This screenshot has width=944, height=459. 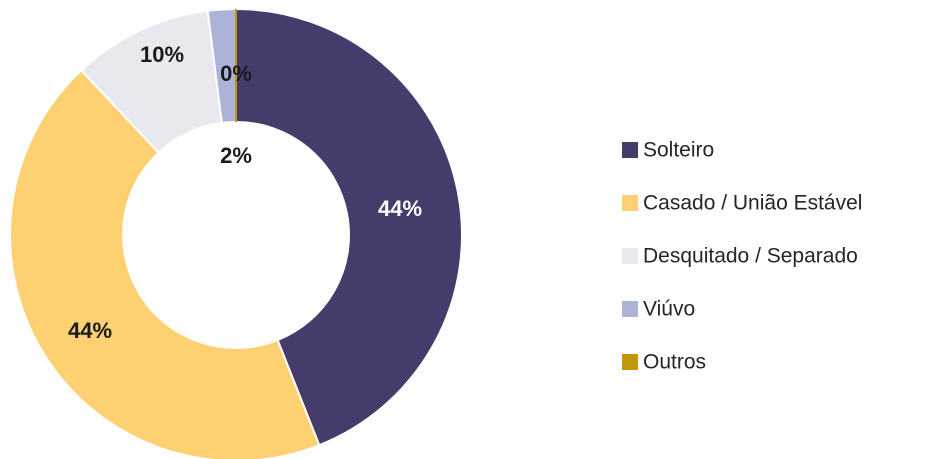 What do you see at coordinates (236, 73) in the screenshot?
I see `data-label: 0%` at bounding box center [236, 73].